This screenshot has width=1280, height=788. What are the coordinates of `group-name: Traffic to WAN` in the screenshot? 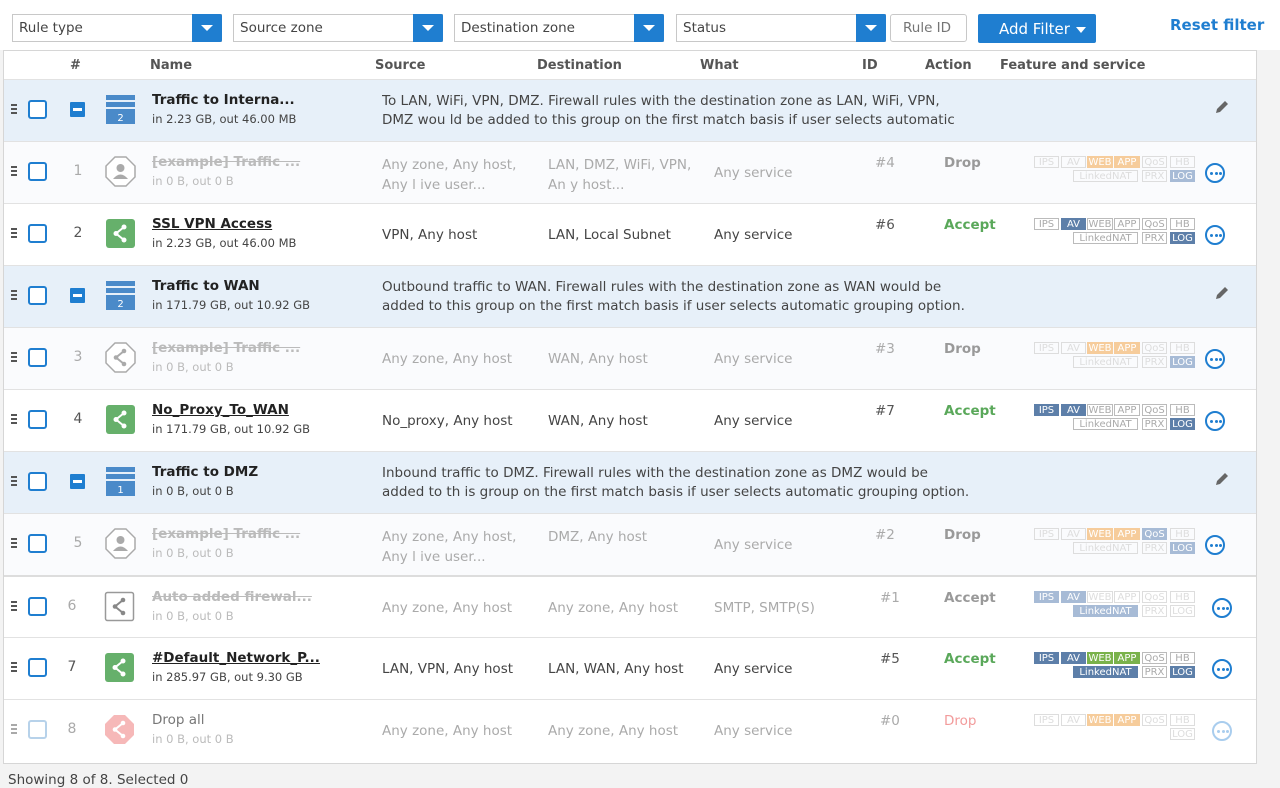 It's located at (206, 286).